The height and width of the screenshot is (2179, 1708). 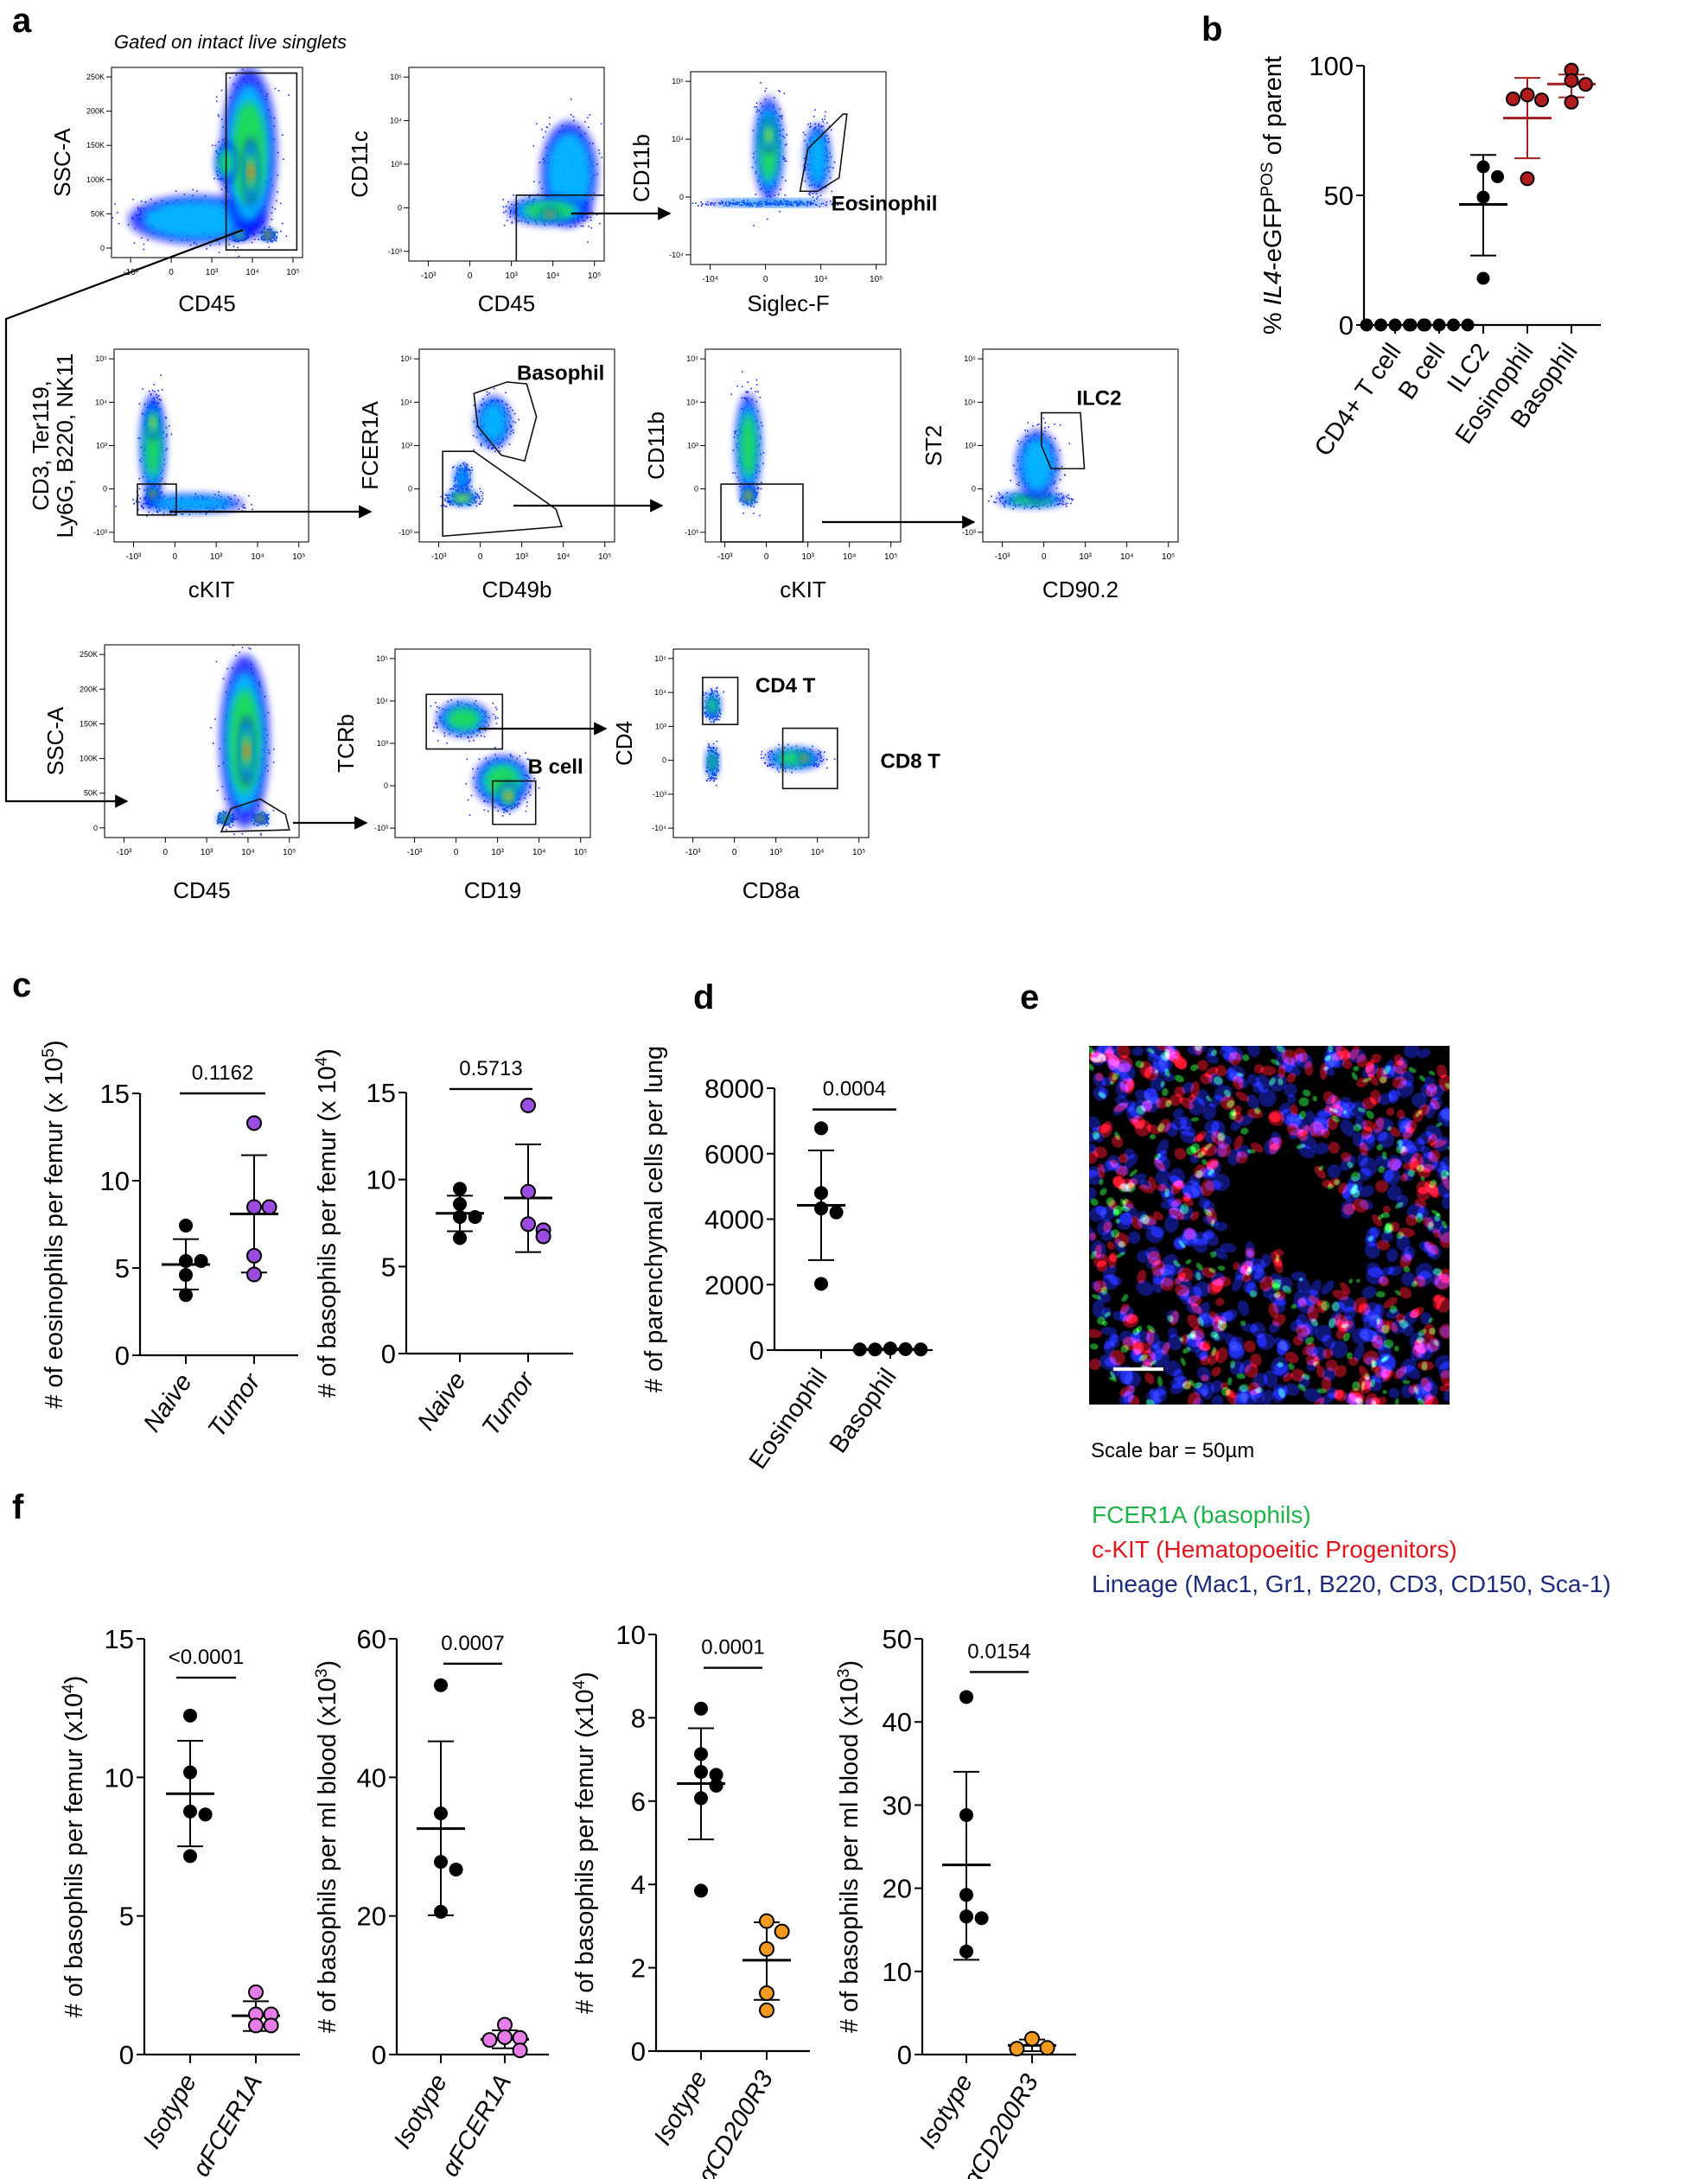 What do you see at coordinates (370, 446) in the screenshot?
I see `y-axis-label: FCER1A` at bounding box center [370, 446].